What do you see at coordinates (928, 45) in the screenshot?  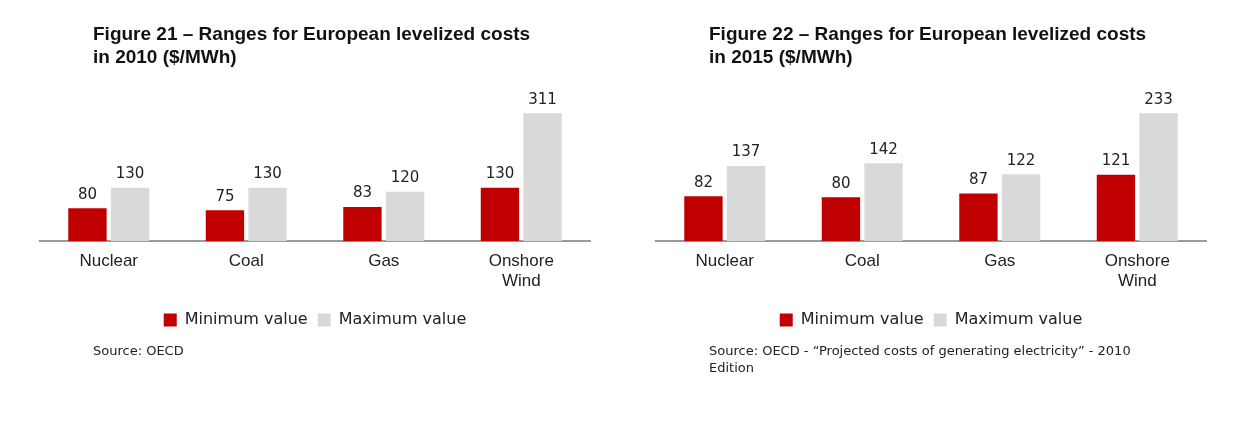 I see `chart-title: Figure 22 – Ranges for European levelized costs in 2015 ($/MWh)` at bounding box center [928, 45].